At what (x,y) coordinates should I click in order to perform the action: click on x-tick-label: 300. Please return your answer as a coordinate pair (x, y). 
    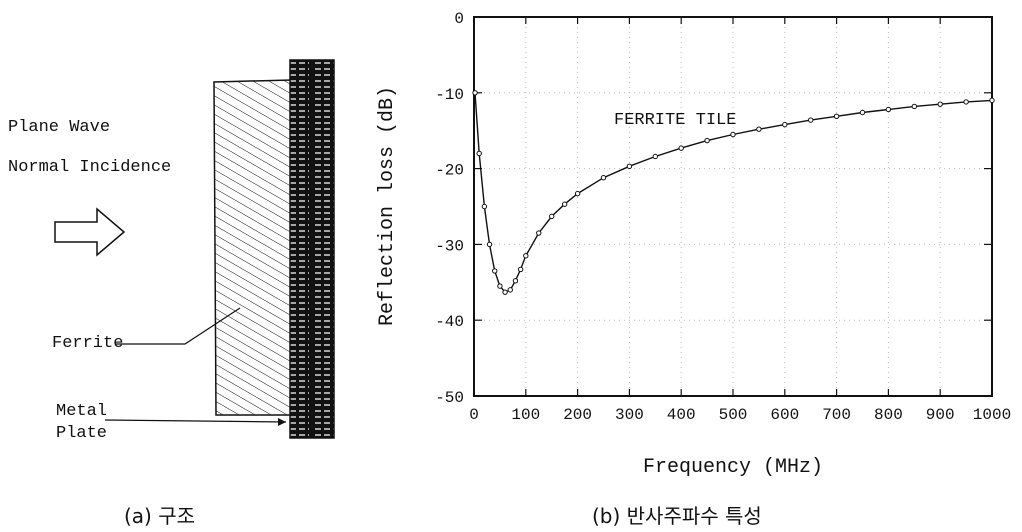
    Looking at the image, I should click on (629, 415).